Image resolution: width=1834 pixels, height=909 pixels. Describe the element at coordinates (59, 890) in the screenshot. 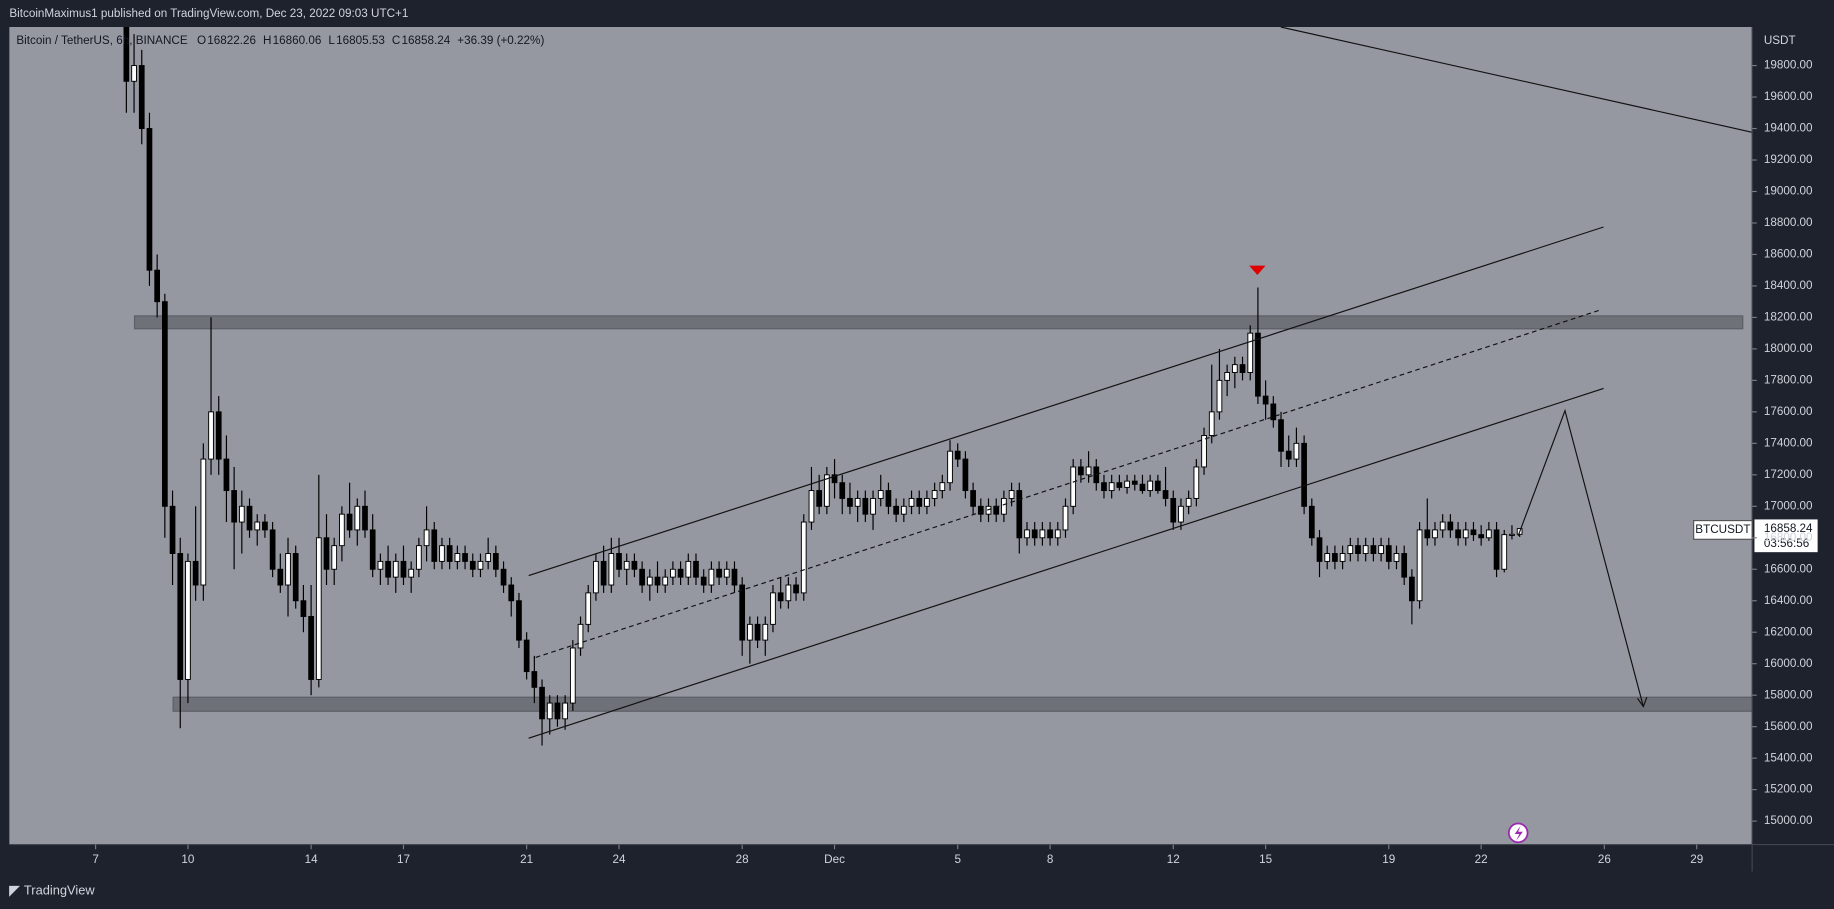

I see `brand-text: TradingView` at that location.